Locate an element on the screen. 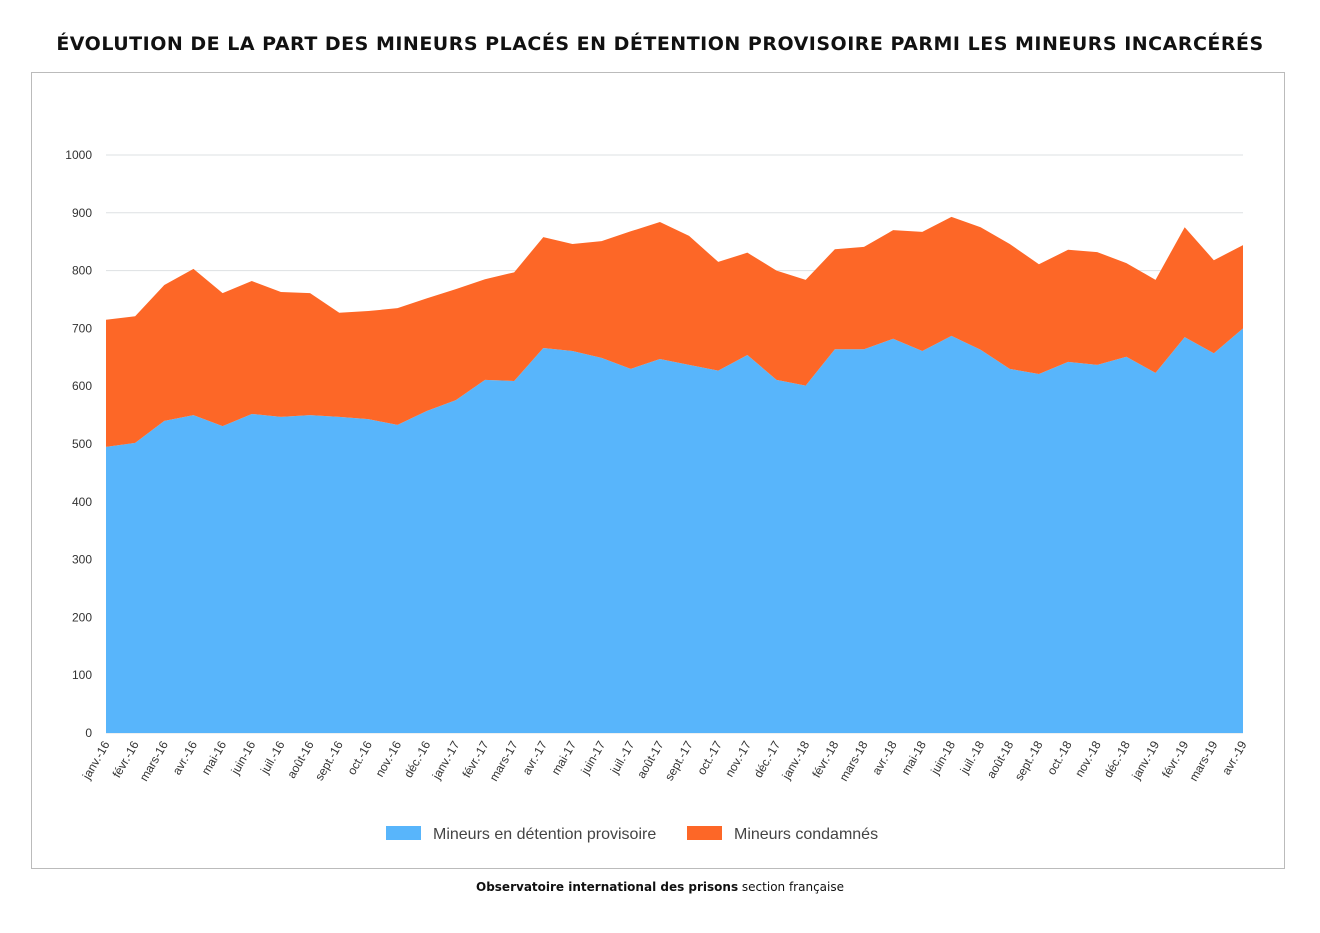 The width and height of the screenshot is (1320, 933). x-tick-label: mai-18 is located at coordinates (913, 757).